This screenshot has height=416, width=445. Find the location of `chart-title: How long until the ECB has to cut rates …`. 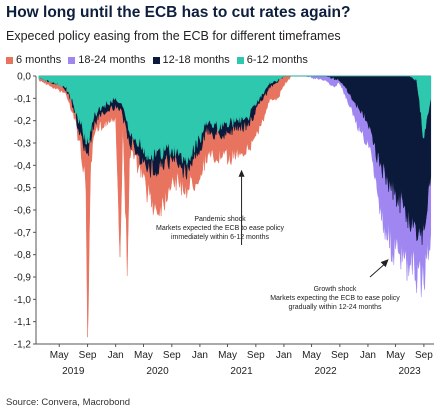

chart-title: How long until the ECB has to cut rates … is located at coordinates (178, 12).